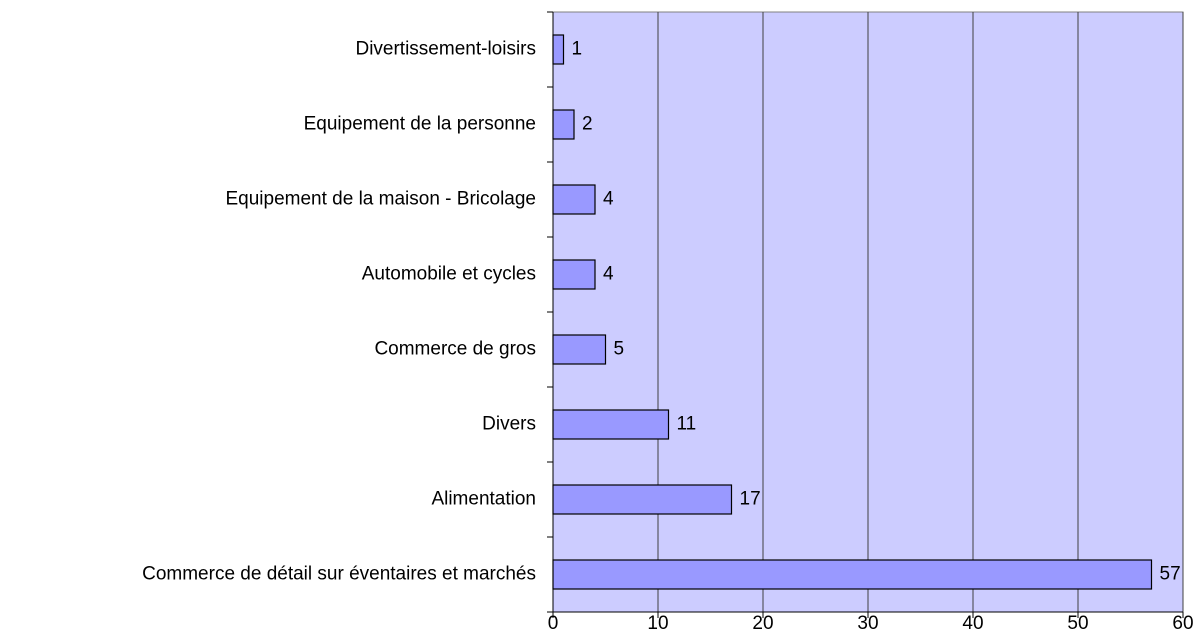 This screenshot has height=634, width=1199. Describe the element at coordinates (553, 623) in the screenshot. I see `x-tick-label: 0` at that location.